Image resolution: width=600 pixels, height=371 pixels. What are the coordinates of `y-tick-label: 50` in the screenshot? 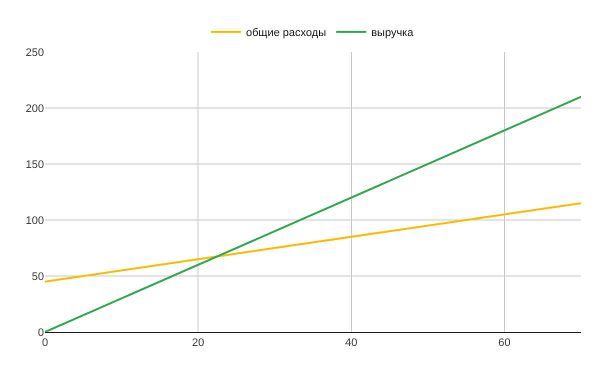 It's located at (38, 276).